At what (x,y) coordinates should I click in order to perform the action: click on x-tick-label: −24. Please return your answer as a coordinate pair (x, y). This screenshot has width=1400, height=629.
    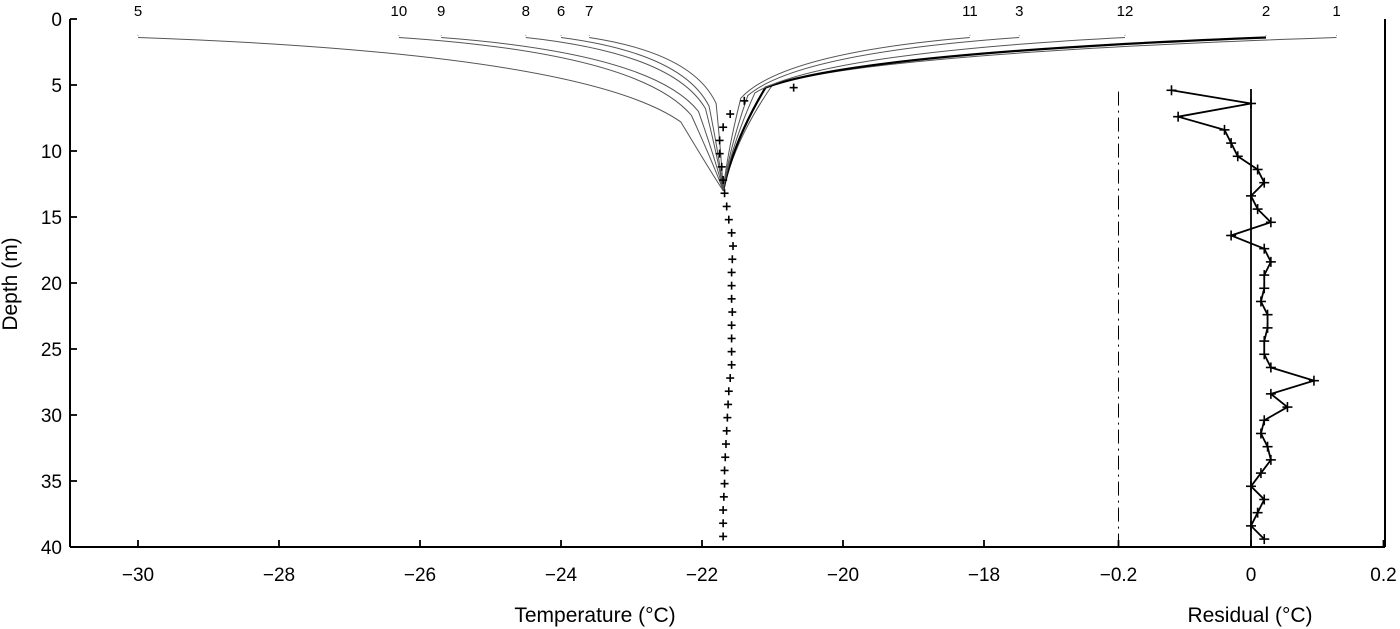
    Looking at the image, I should click on (561, 575).